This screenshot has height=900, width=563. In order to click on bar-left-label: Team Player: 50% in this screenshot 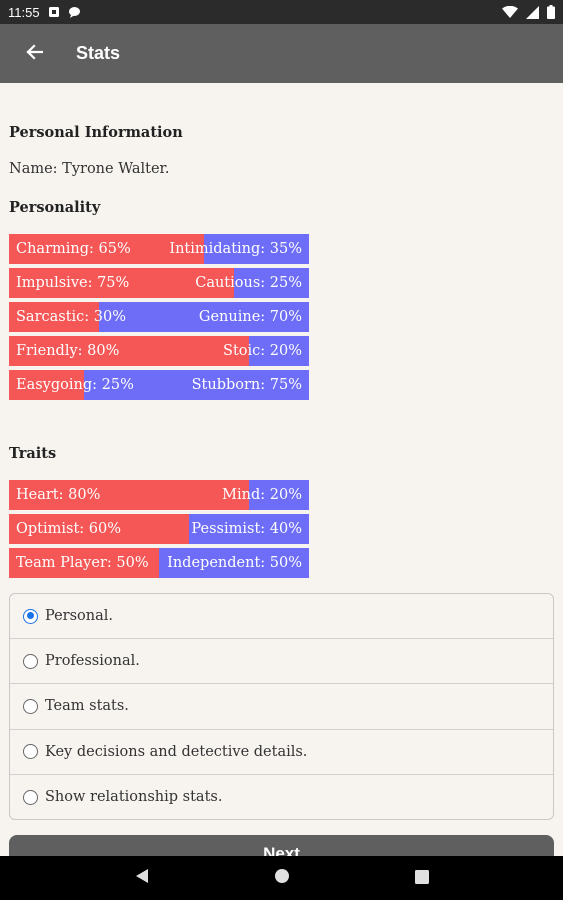, I will do `click(82, 563)`.